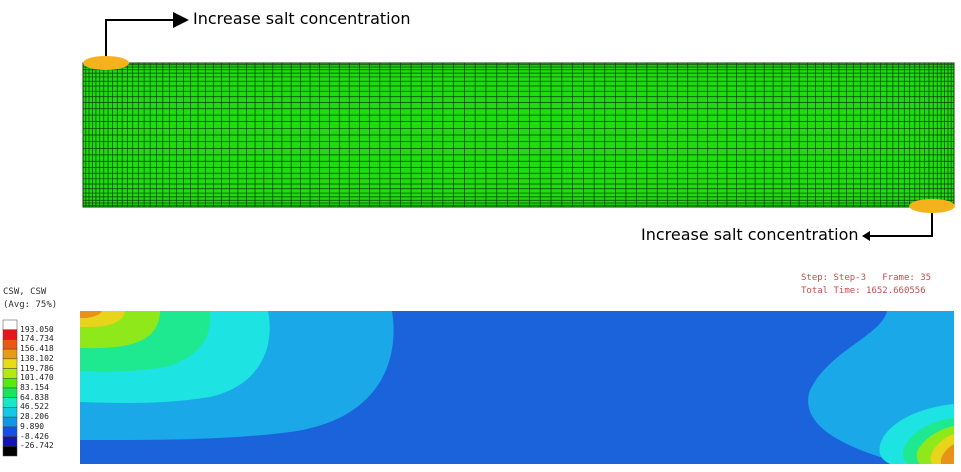 The width and height of the screenshot is (961, 472). What do you see at coordinates (34, 436) in the screenshot?
I see `legend-value-label: -8.426` at bounding box center [34, 436].